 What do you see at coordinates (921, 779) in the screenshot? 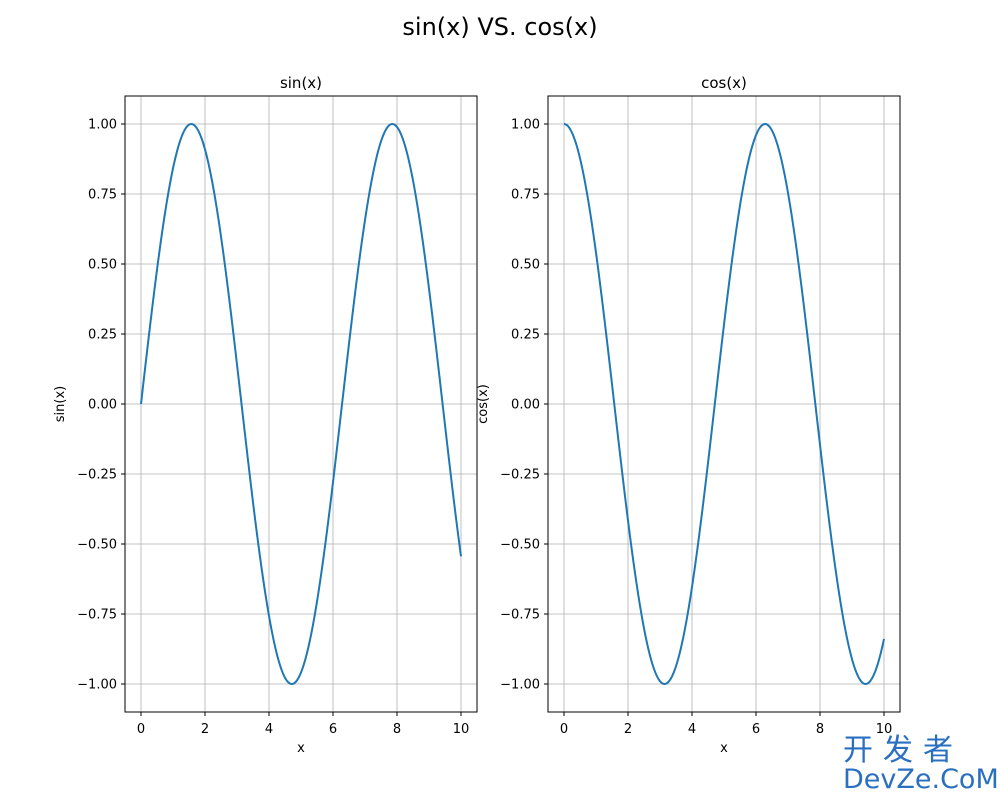
I see `watermark-logo-en: DevZe.CoM` at bounding box center [921, 779].